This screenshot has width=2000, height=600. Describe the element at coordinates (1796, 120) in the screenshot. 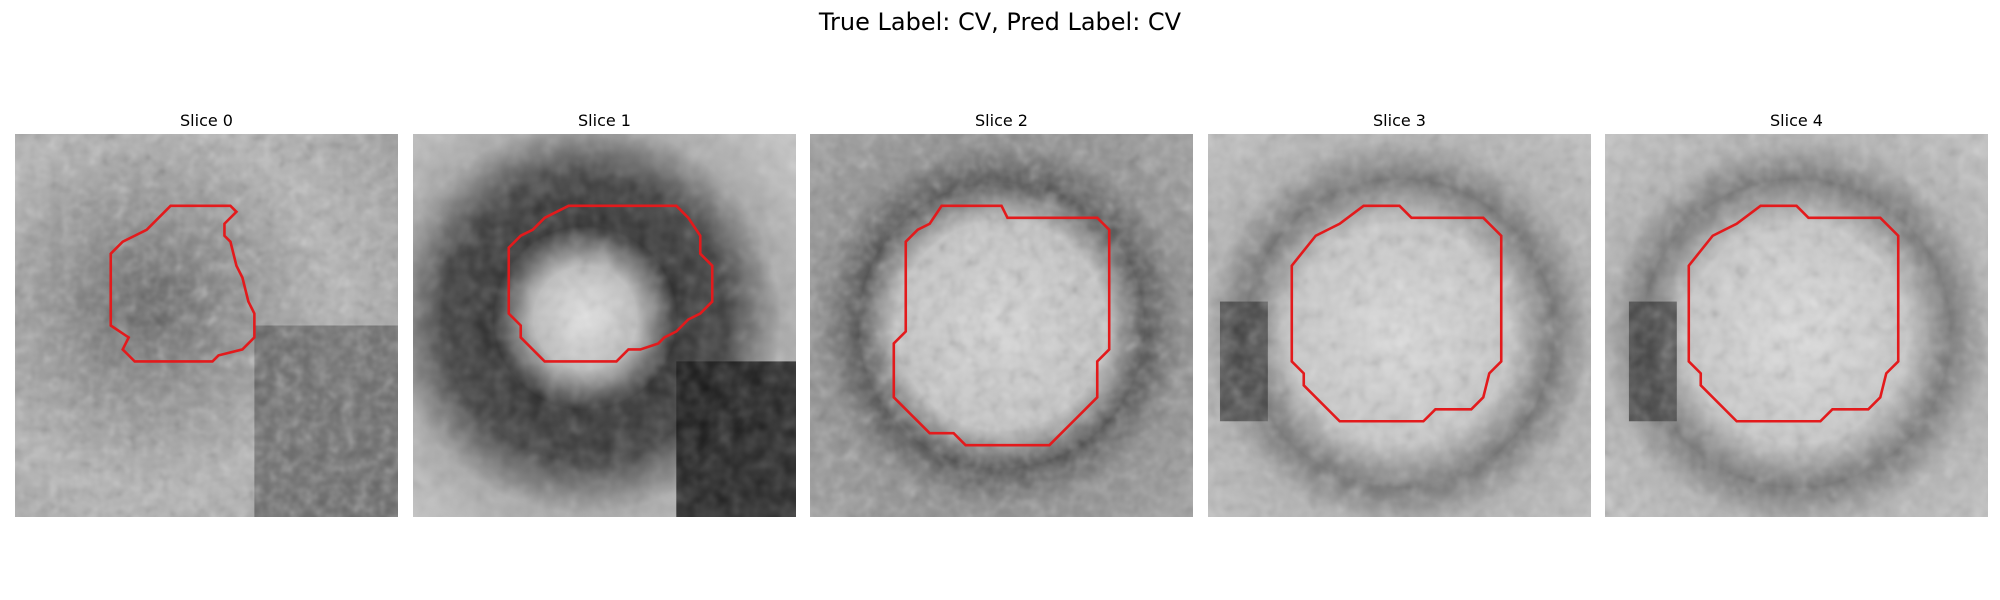

I see `slice-title-4: Slice 4` at that location.